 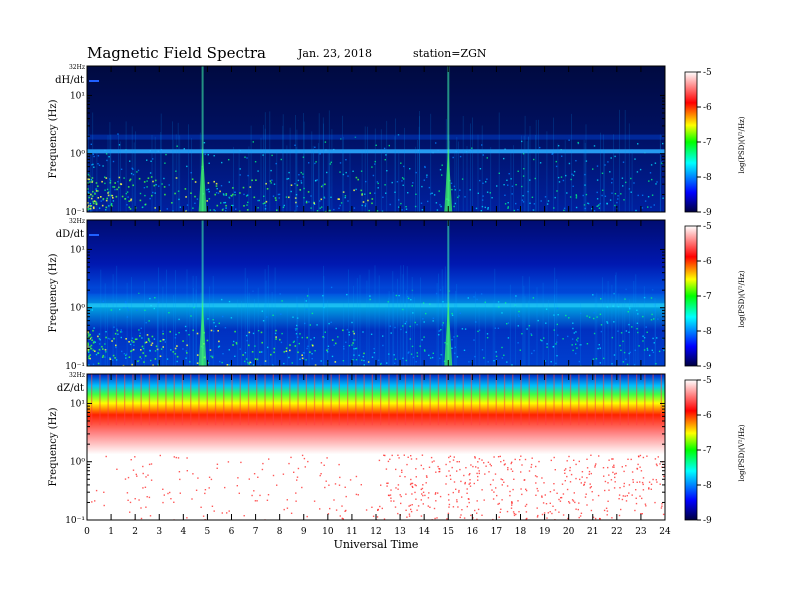 What do you see at coordinates (69, 80) in the screenshot?
I see `panel-label: dH/dt` at bounding box center [69, 80].